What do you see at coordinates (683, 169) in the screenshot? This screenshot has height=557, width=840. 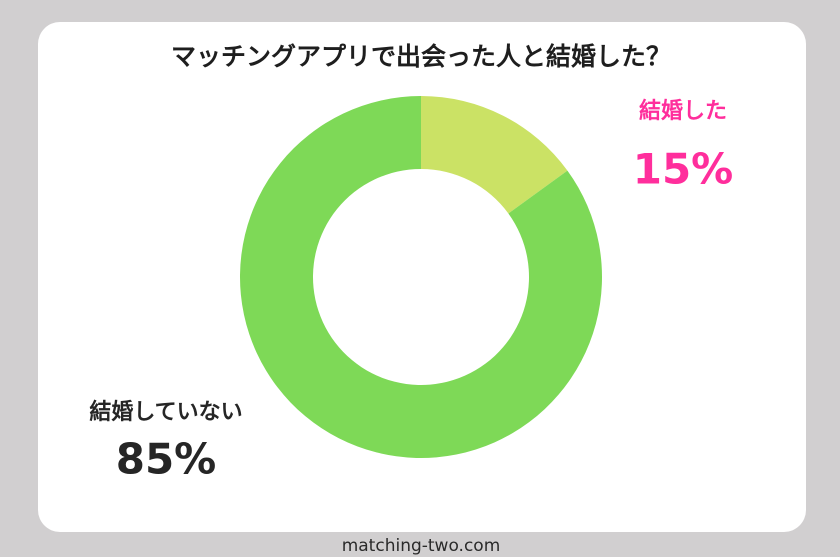 I see `value-label: 15%` at bounding box center [683, 169].